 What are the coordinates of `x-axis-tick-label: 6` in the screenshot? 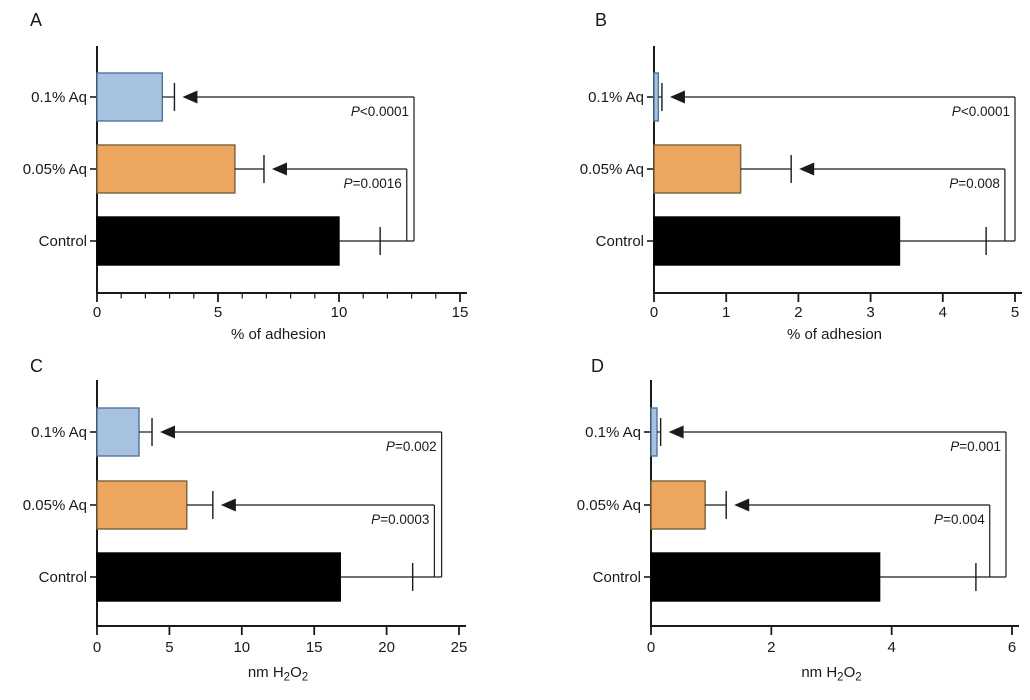 It's located at (1012, 647).